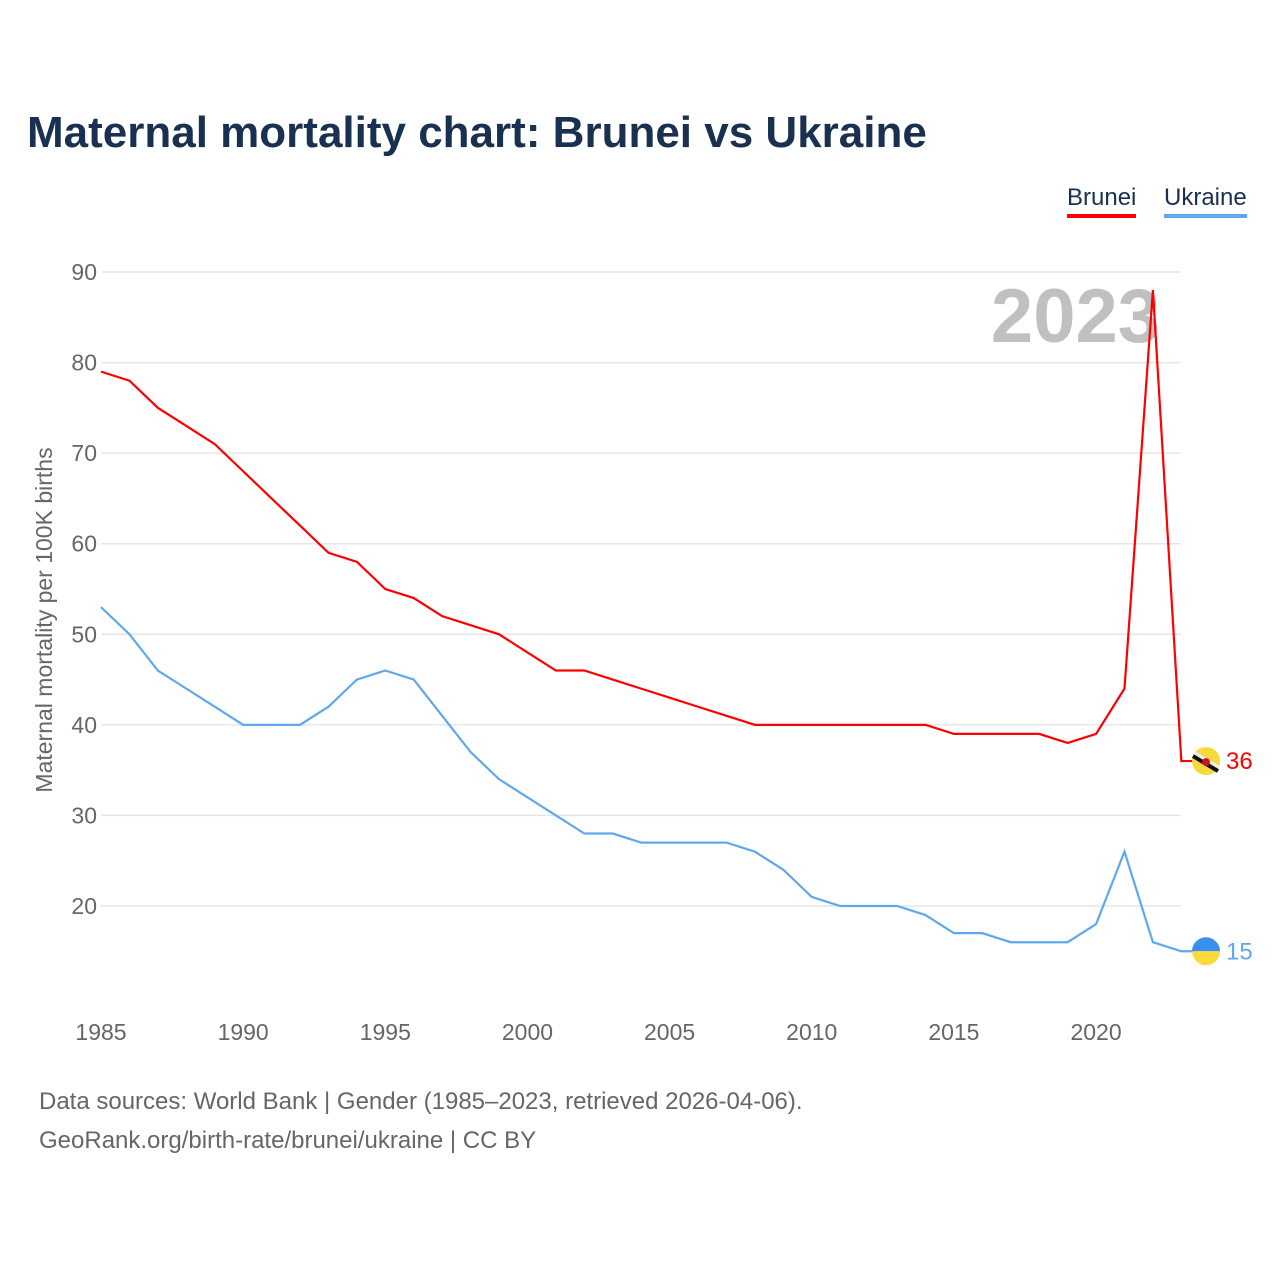 This screenshot has height=1280, width=1280. I want to click on end-value-label: 15, so click(1239, 951).